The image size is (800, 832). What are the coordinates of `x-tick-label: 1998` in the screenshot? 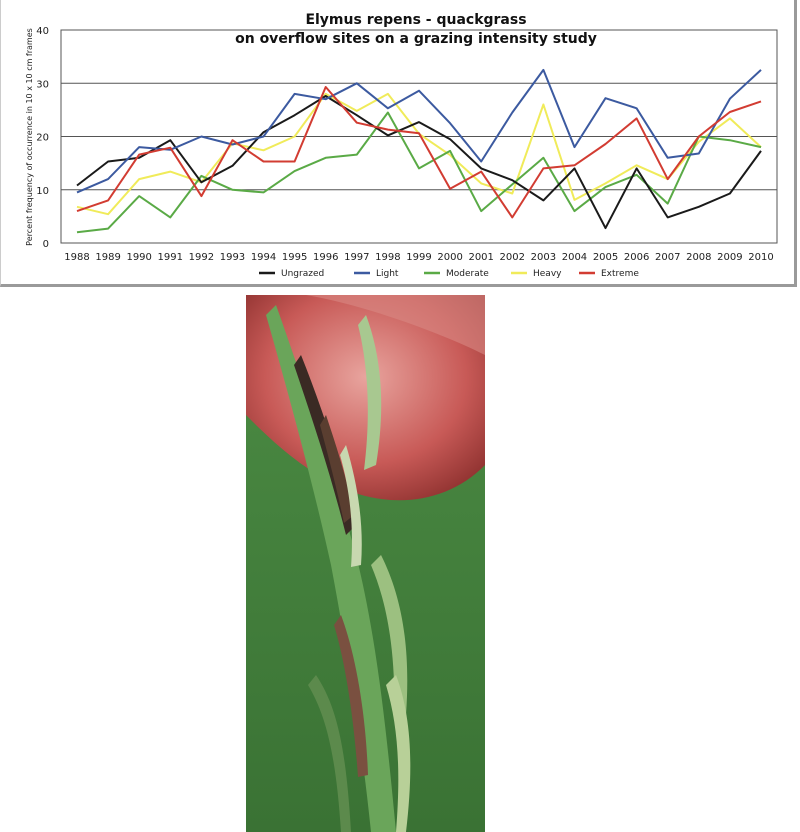 It's located at (387, 257).